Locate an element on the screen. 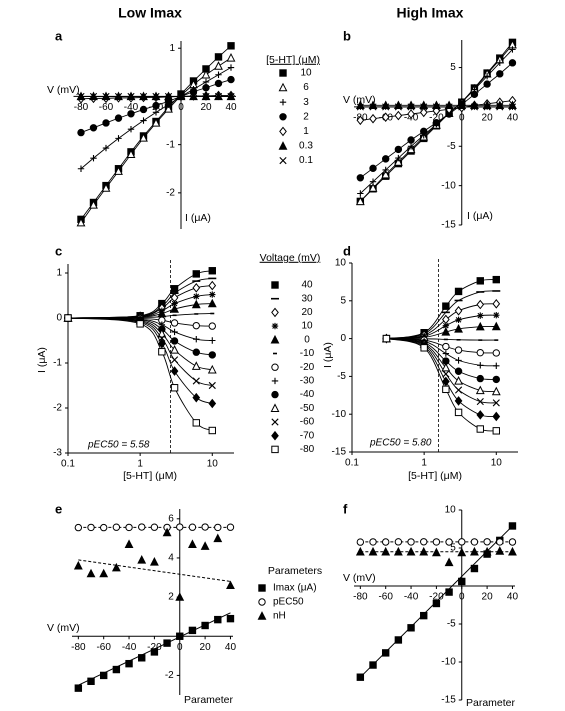 The height and width of the screenshot is (711, 565). y-tick-label: -10 is located at coordinates (448, 662).